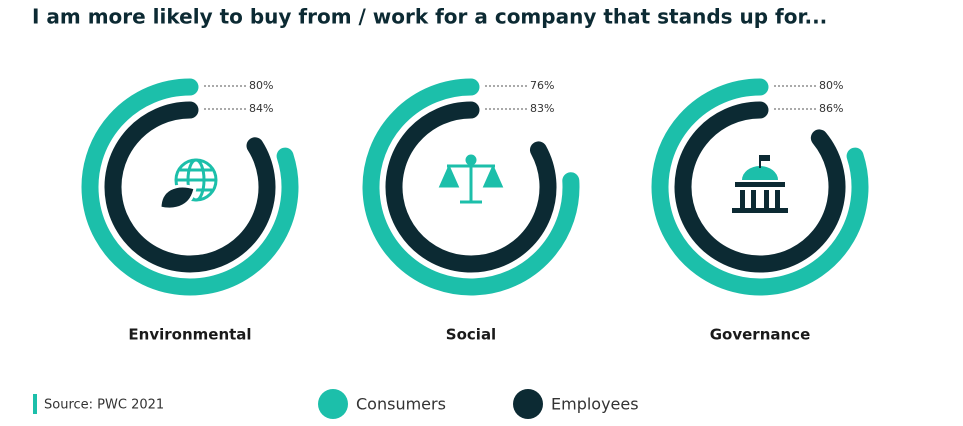  What do you see at coordinates (595, 404) in the screenshot?
I see `legend-label: Employees` at bounding box center [595, 404].